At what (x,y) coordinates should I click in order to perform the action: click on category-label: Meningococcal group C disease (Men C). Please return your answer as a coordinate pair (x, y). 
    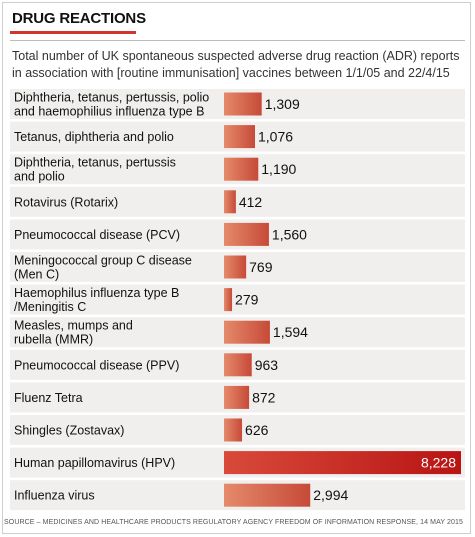
    Looking at the image, I should click on (103, 268).